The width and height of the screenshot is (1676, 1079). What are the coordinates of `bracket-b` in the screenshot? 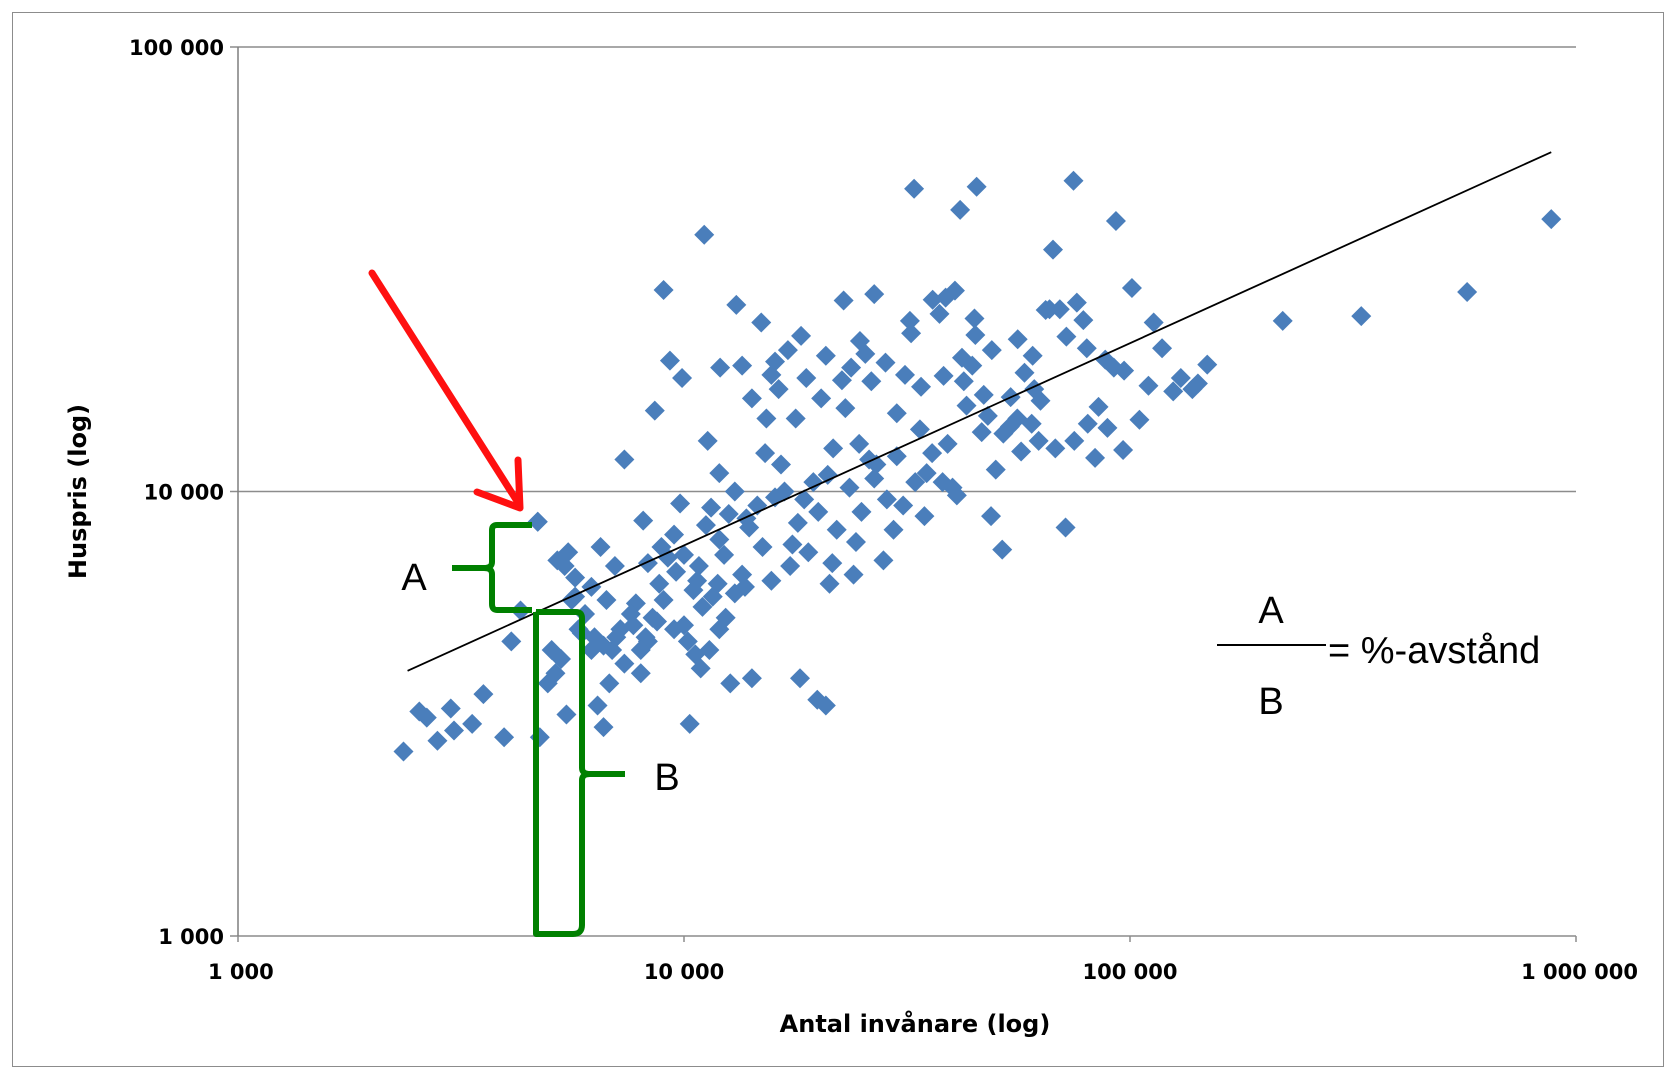 It's located at (579, 773).